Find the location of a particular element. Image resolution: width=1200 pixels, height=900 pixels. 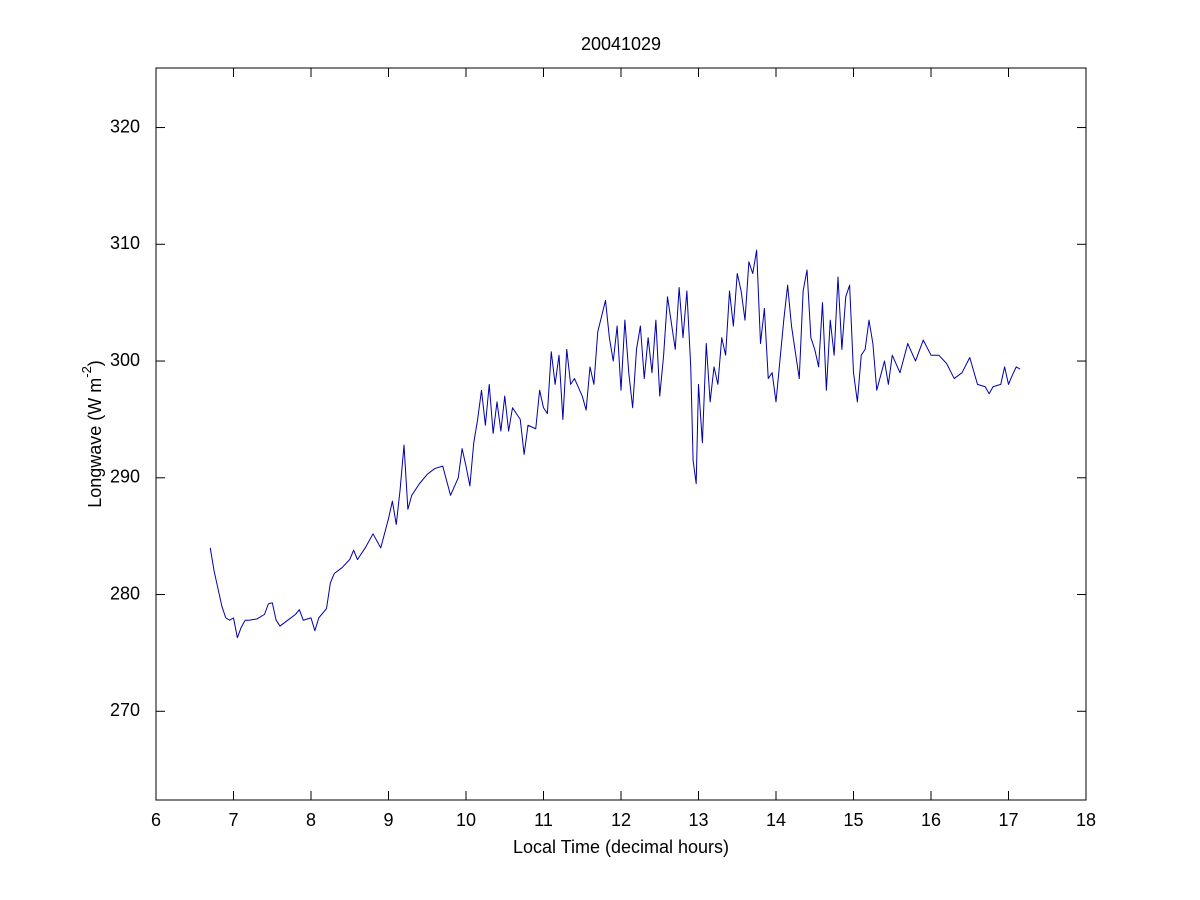

y-axis-label-superscript: -2 is located at coordinates (86, 372).